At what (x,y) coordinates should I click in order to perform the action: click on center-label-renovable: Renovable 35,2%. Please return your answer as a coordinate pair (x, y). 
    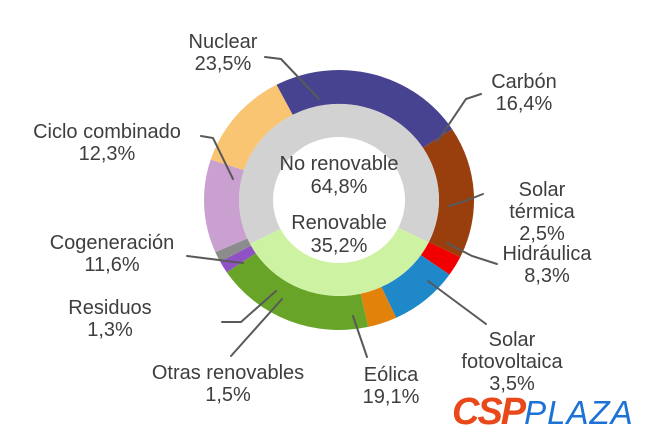
    Looking at the image, I should click on (339, 235).